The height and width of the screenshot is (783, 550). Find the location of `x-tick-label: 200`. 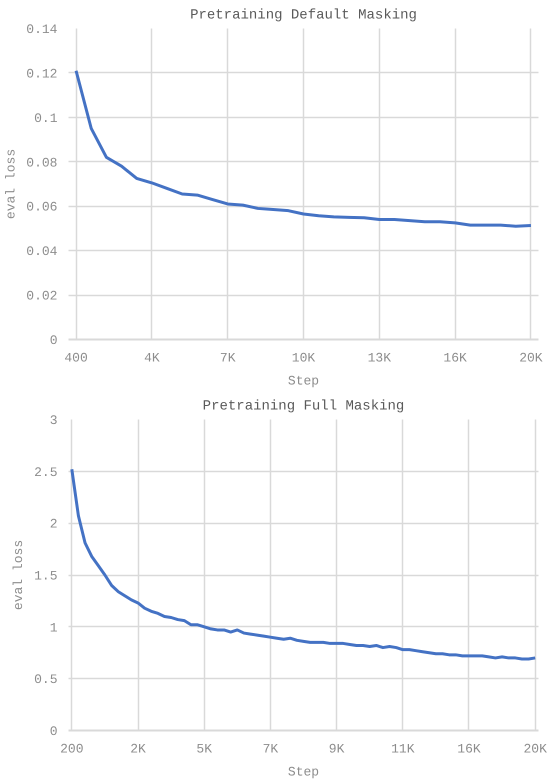

x-tick-label: 200 is located at coordinates (72, 749).